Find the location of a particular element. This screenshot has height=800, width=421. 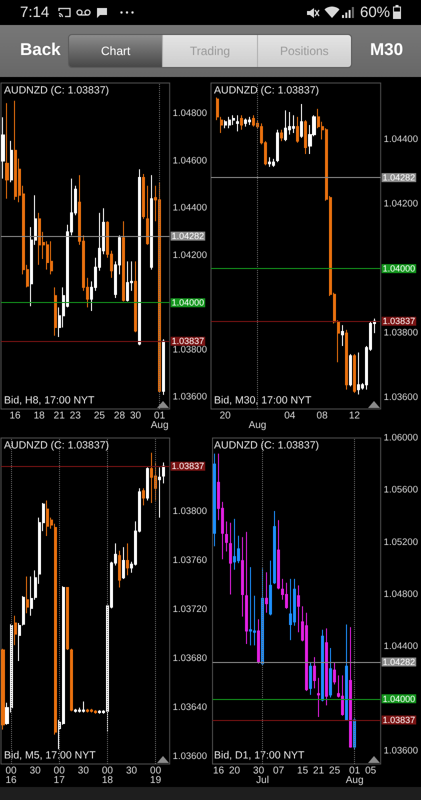

x-tick-label: 23 is located at coordinates (76, 416).